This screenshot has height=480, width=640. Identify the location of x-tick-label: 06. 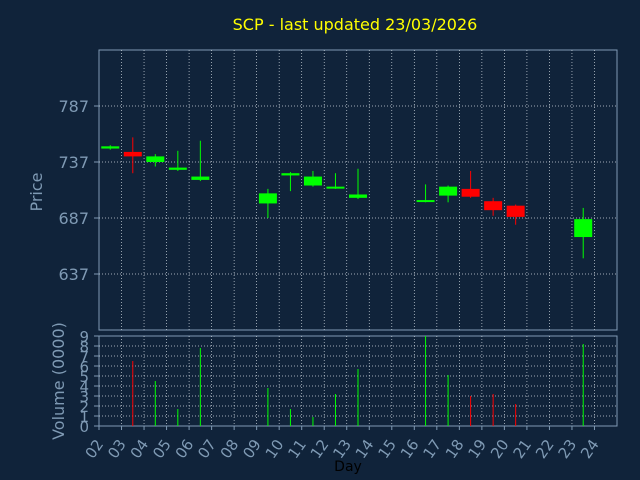
(185, 449).